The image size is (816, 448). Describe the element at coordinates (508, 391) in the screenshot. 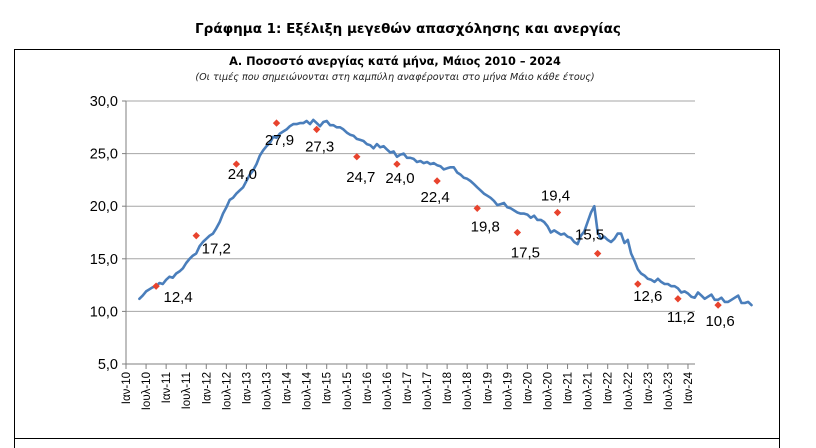

I see `x-tick-label: Ιουλ-19` at that location.